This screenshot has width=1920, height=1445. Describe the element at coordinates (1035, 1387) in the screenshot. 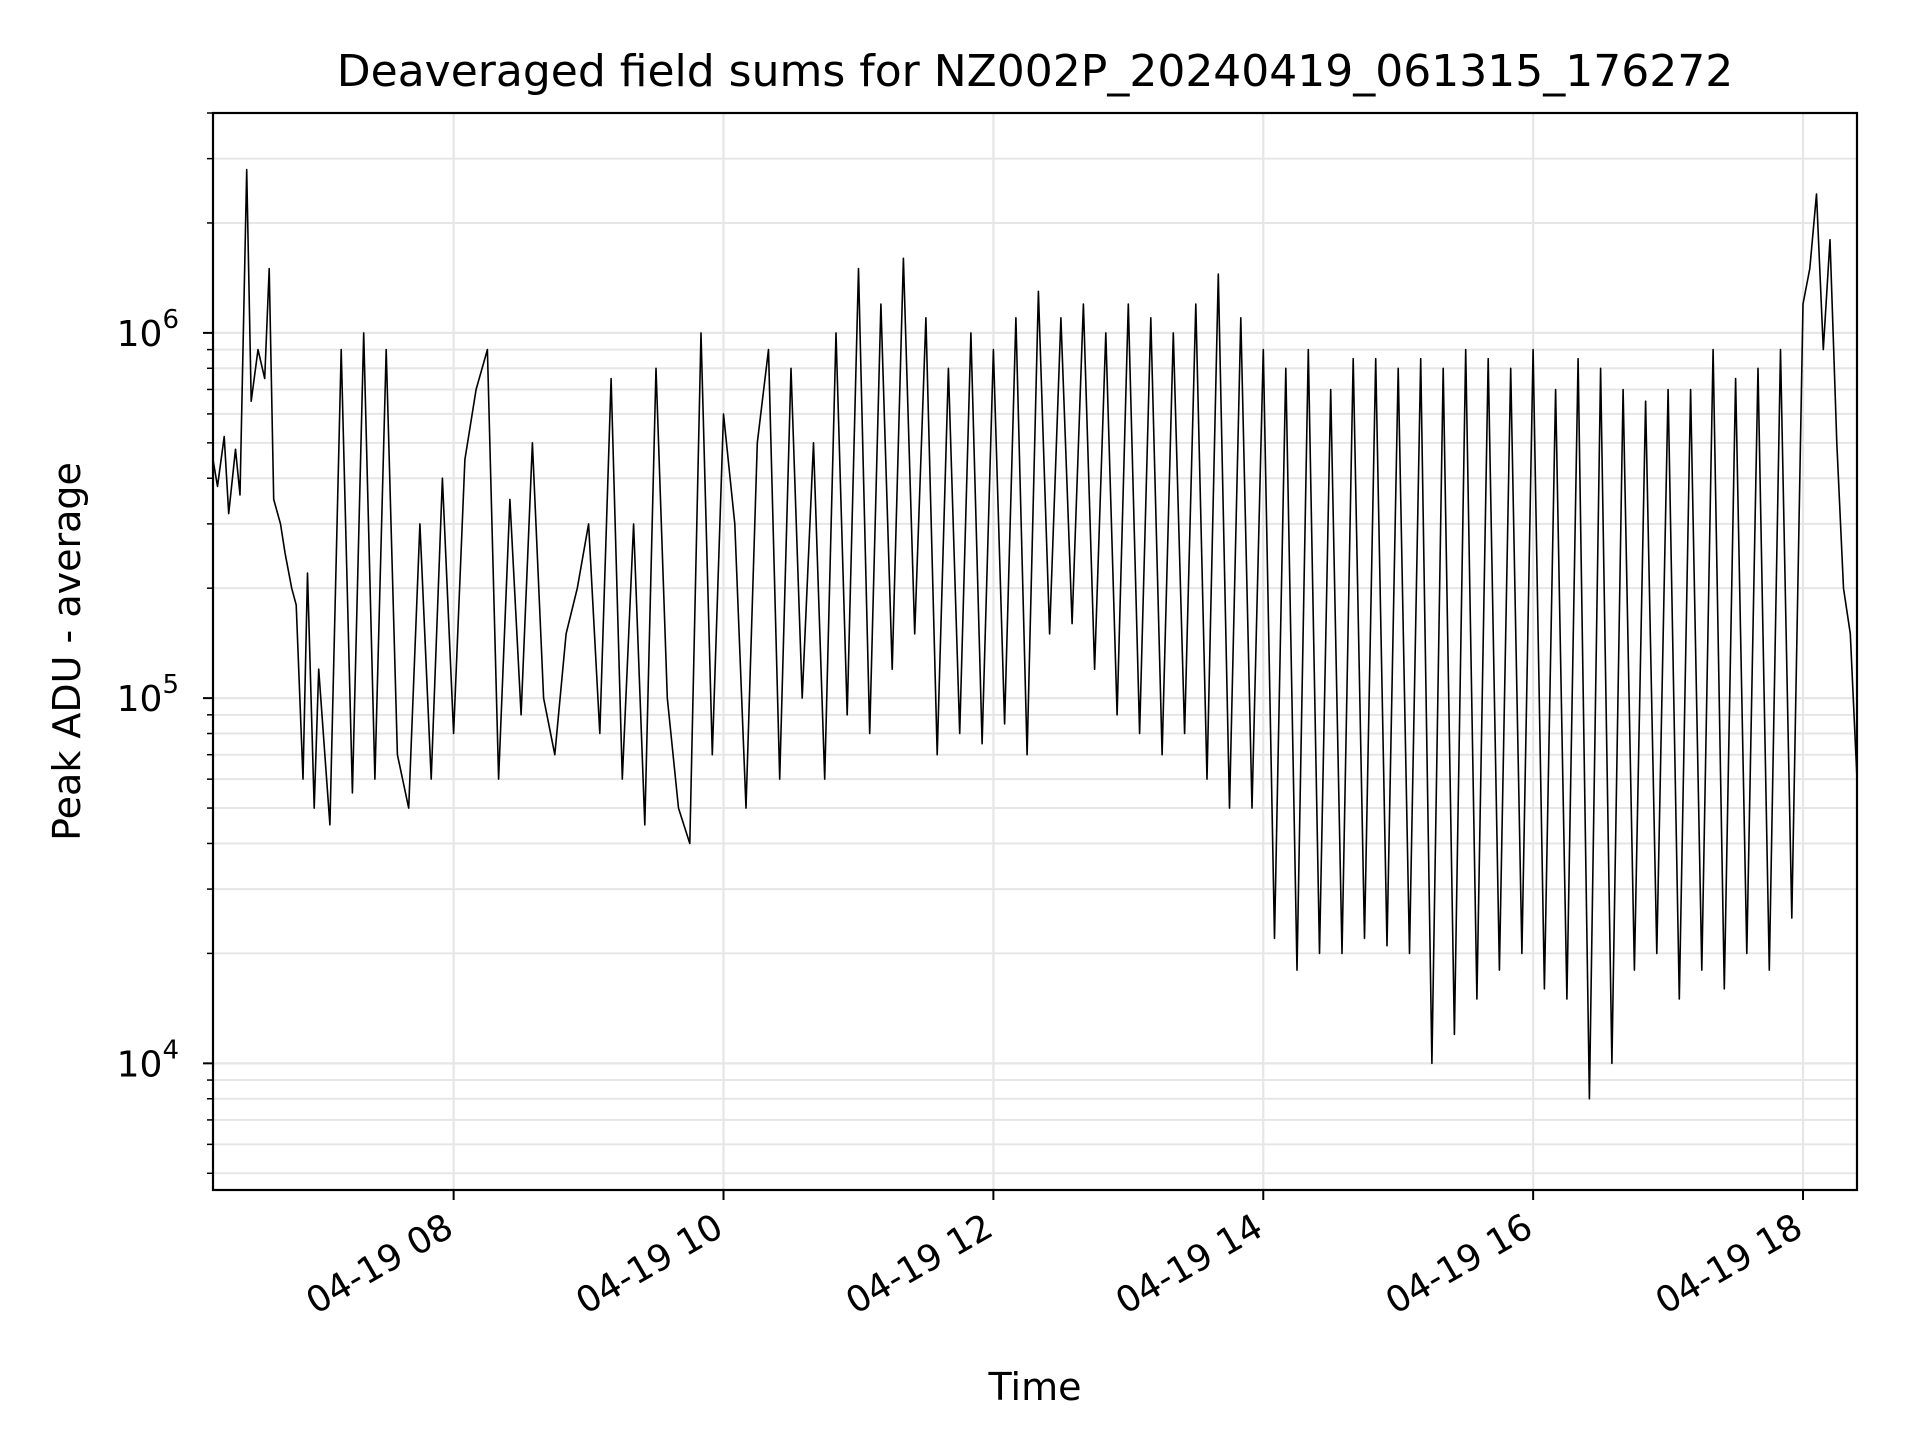

I see `x-axis-label: Time` at that location.